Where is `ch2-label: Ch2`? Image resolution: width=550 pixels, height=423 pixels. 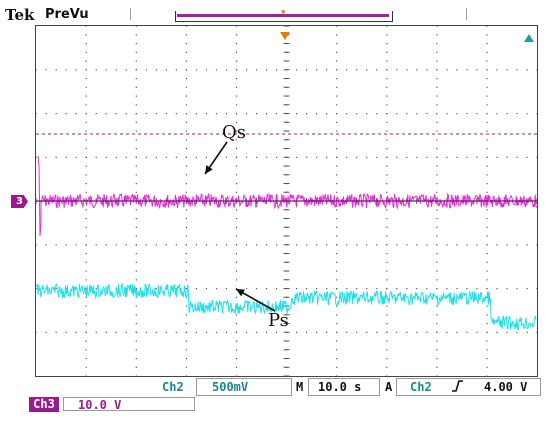 ch2-label: Ch2 is located at coordinates (173, 387).